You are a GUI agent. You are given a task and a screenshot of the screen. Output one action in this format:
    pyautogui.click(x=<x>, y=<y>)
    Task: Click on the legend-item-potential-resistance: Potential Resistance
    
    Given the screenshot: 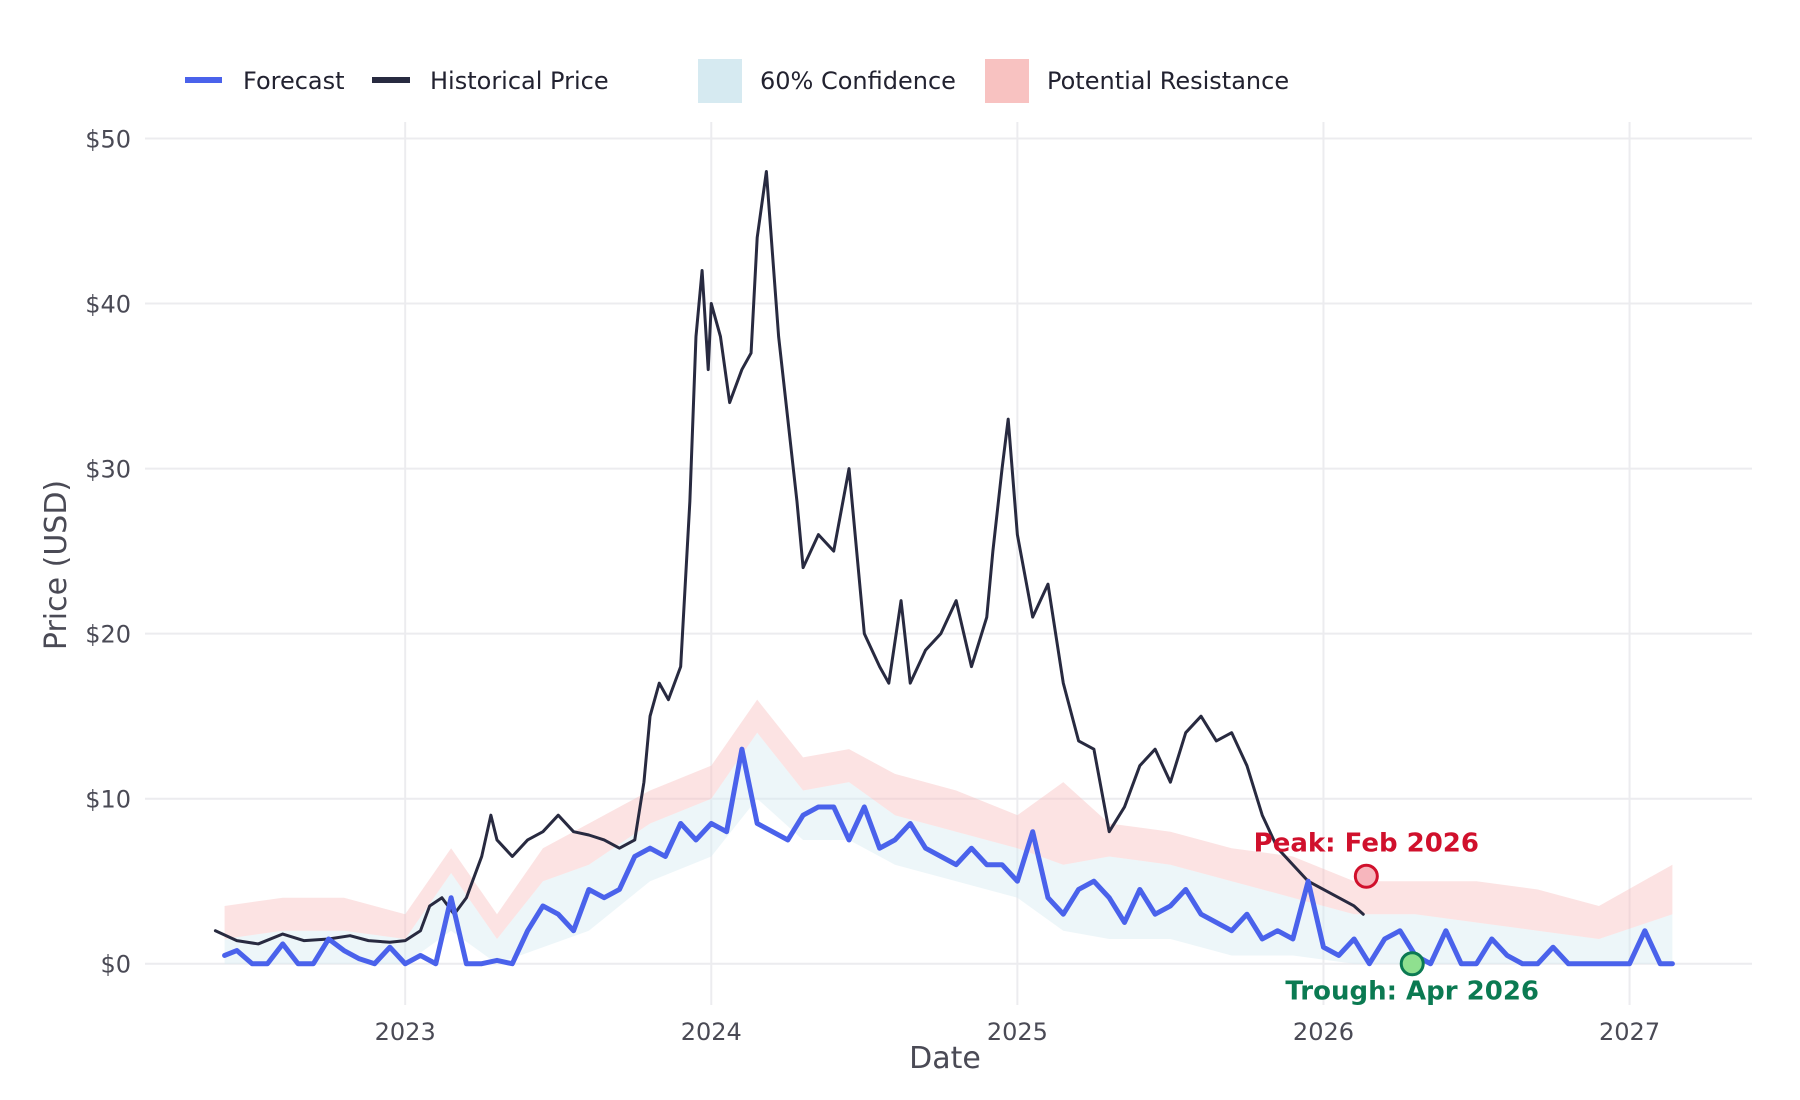 What is the action you would take?
    pyautogui.click(x=1137, y=81)
    